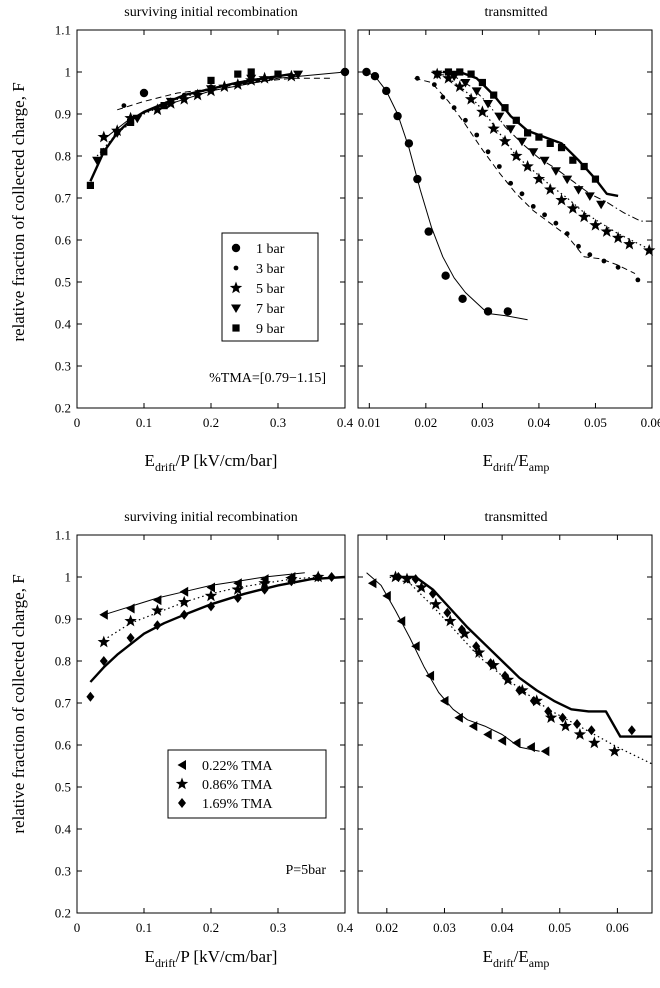 This screenshot has height=988, width=660. Describe the element at coordinates (305, 870) in the screenshot. I see `annotation-pressure: P=5bar` at that location.